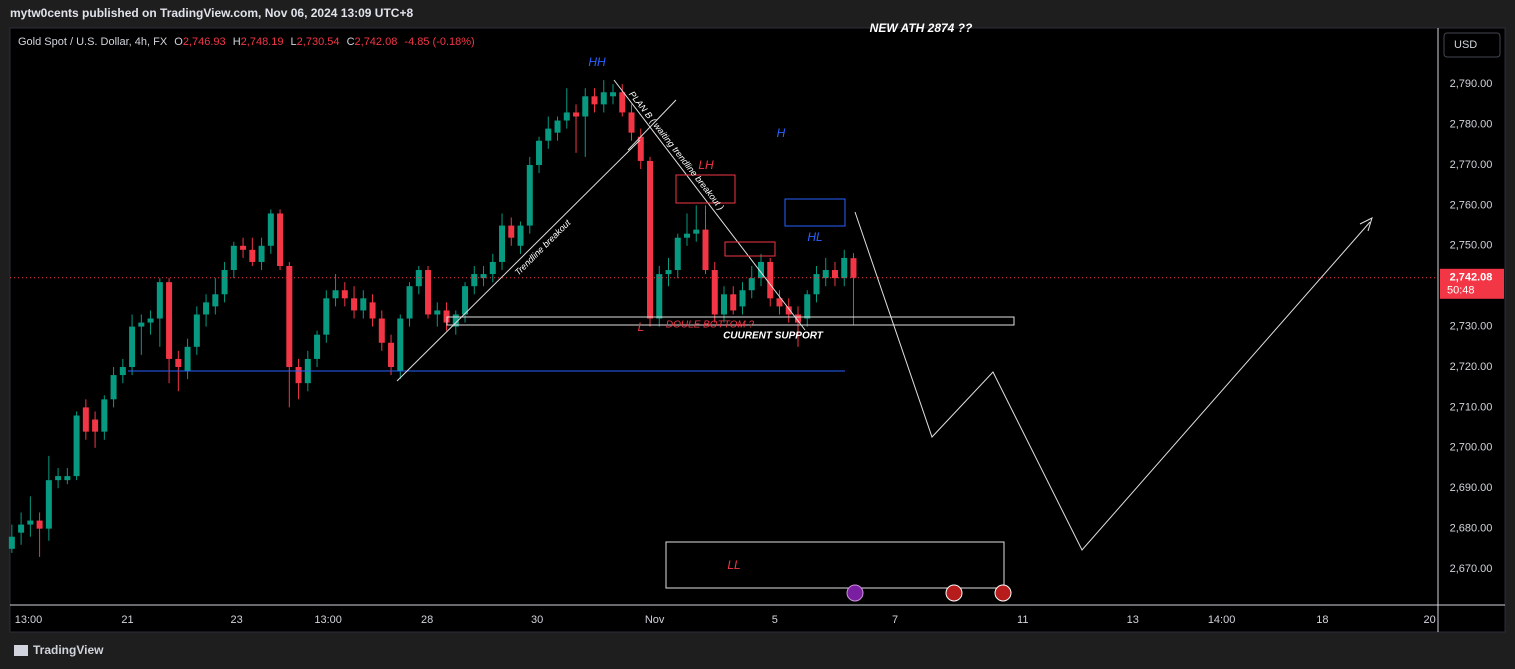  I want to click on footer-logo, so click(21, 650).